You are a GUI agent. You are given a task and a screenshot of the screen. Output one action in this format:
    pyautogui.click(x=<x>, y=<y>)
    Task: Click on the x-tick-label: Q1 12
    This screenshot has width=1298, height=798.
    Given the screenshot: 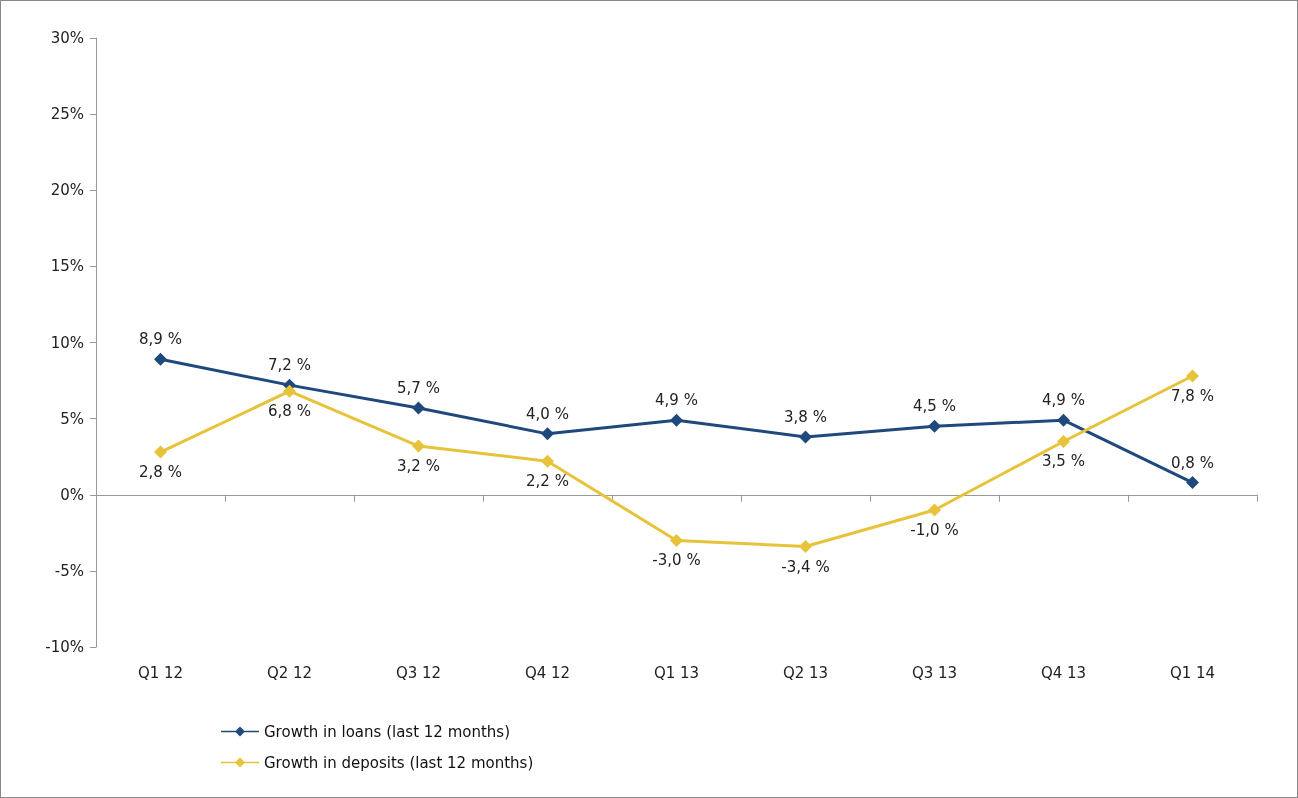 What is the action you would take?
    pyautogui.click(x=160, y=672)
    